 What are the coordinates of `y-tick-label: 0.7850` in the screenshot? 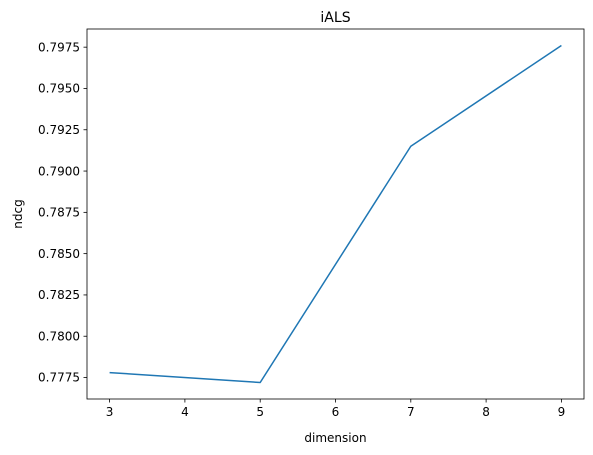 It's located at (59, 254).